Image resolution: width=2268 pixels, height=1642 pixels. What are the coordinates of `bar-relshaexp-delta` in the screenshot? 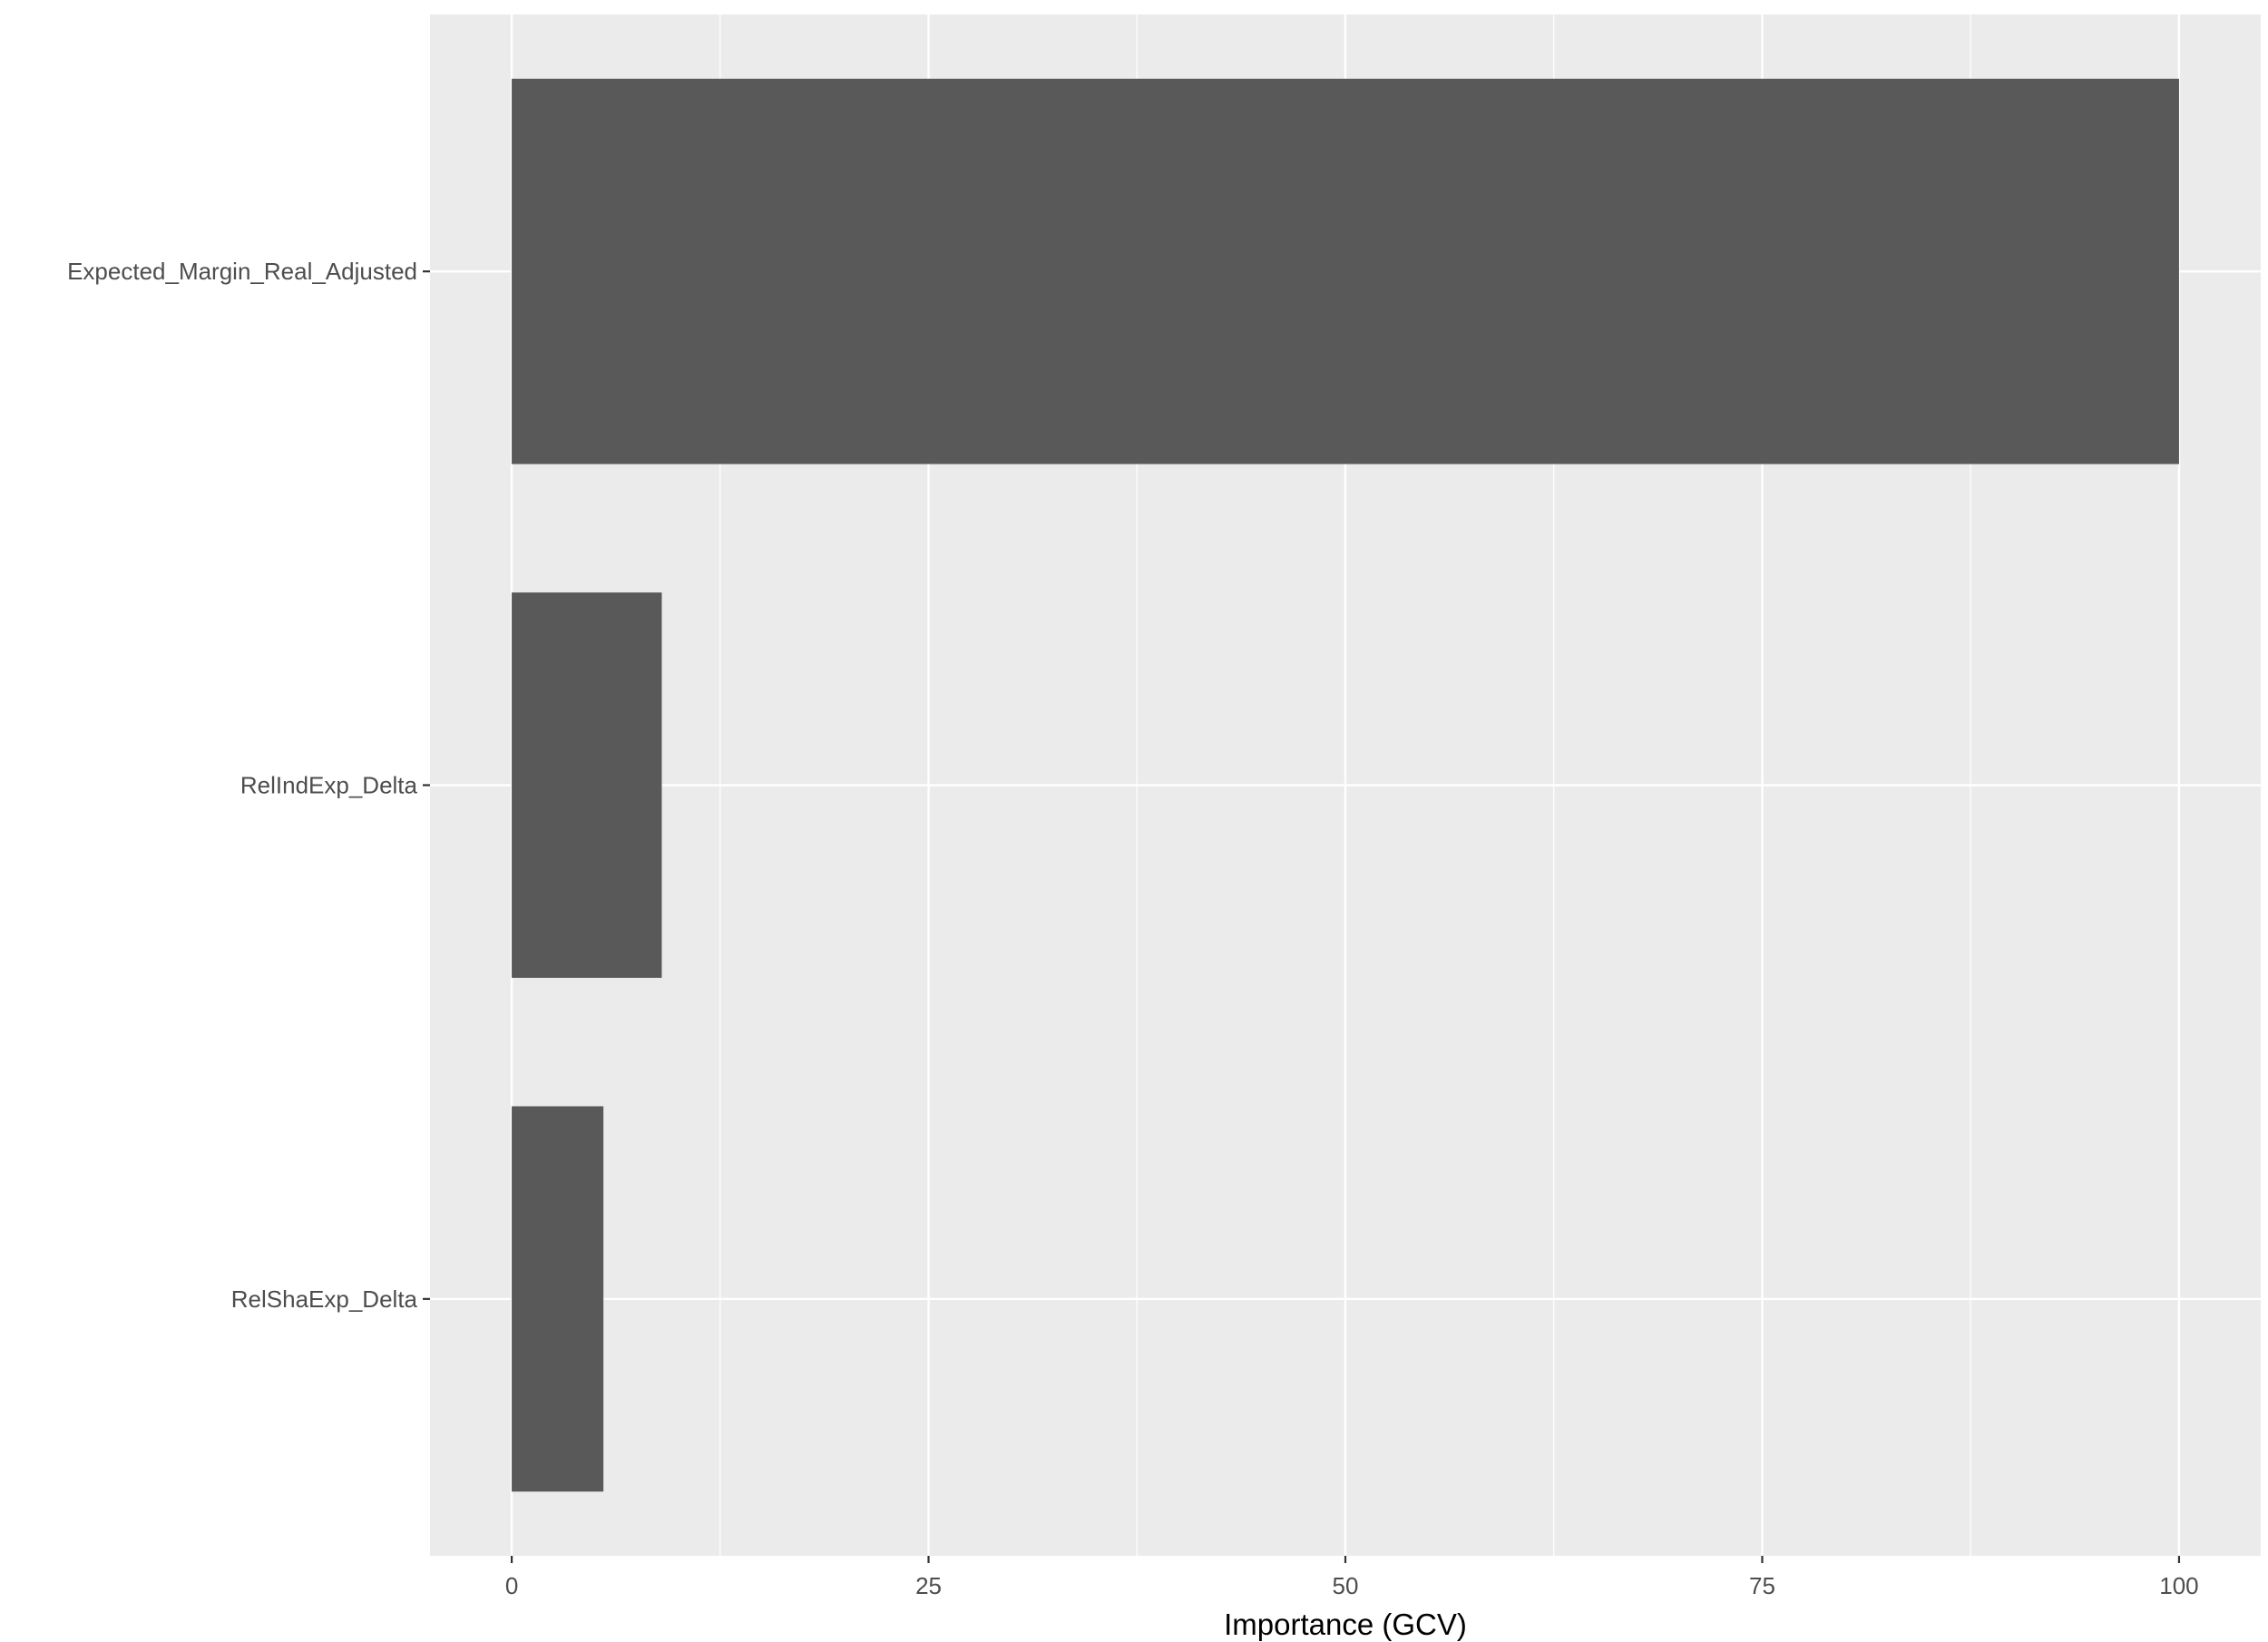 It's located at (558, 1299).